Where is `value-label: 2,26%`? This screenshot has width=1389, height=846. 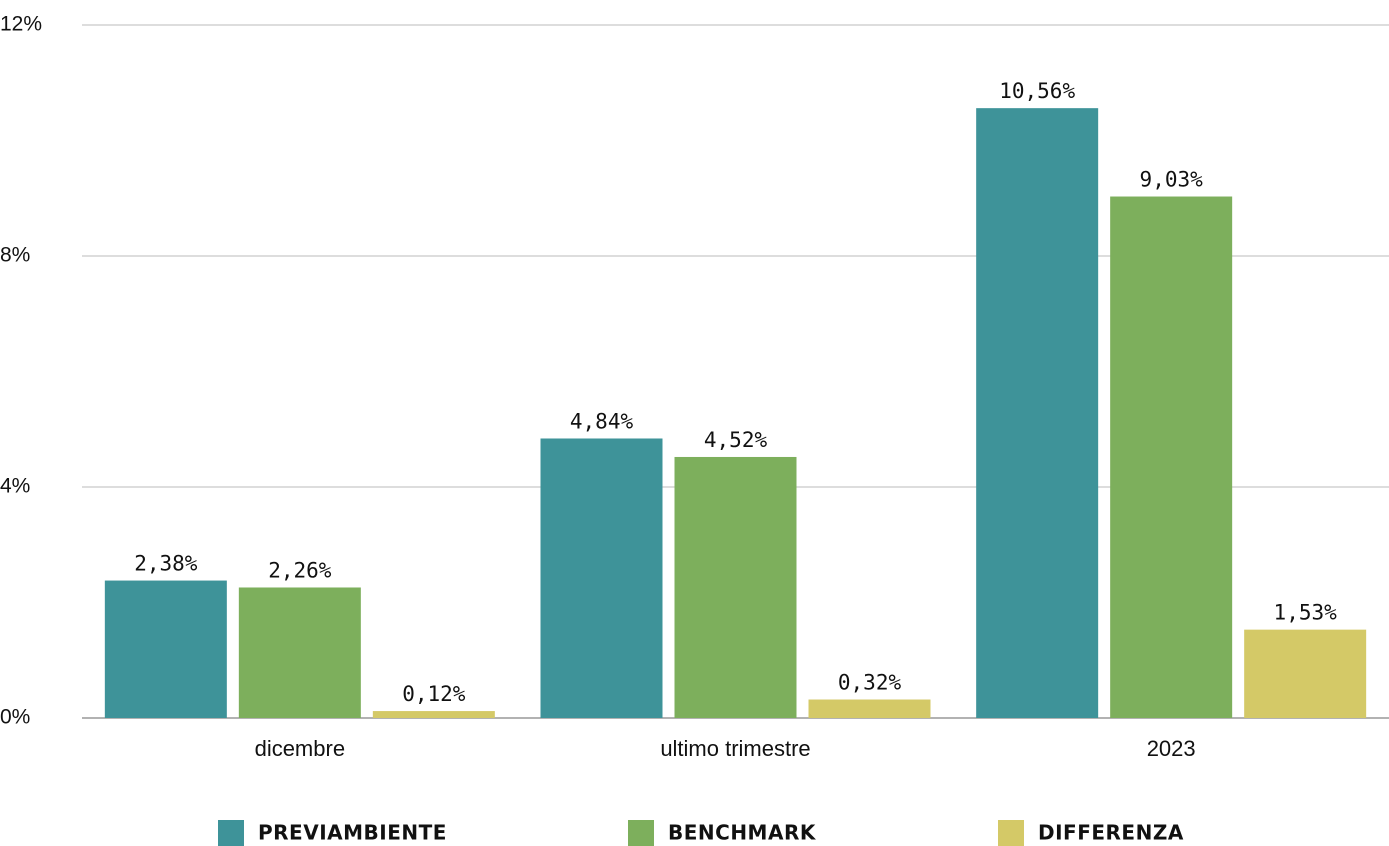 value-label: 2,26% is located at coordinates (300, 570).